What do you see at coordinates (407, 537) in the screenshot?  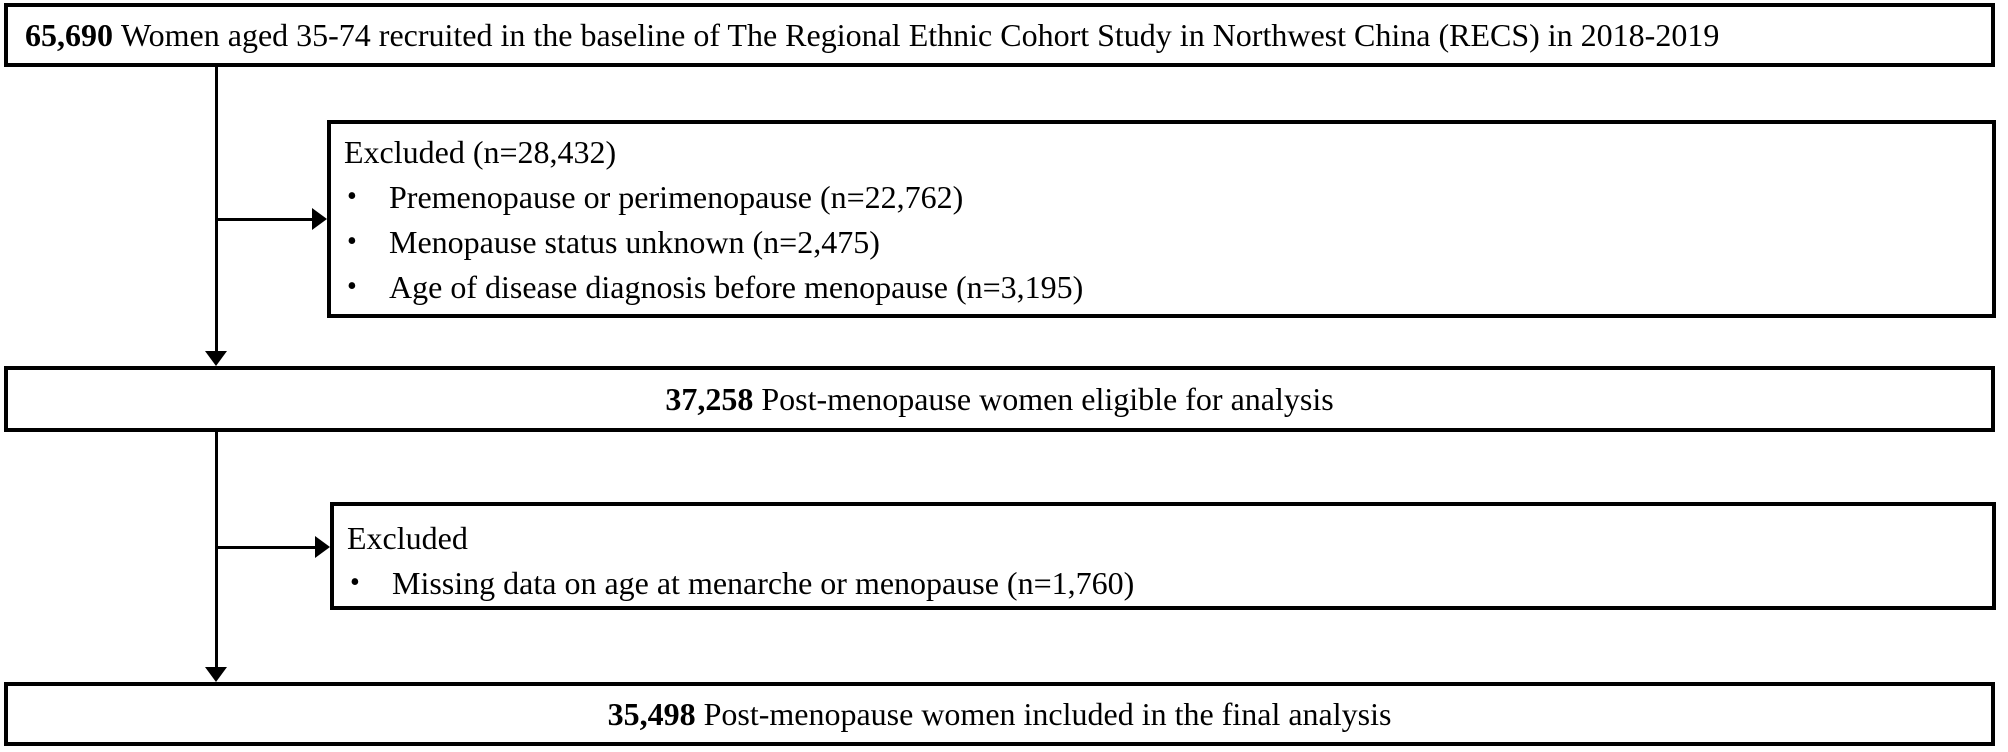 I see `exclusion-2-title: Excluded` at bounding box center [407, 537].